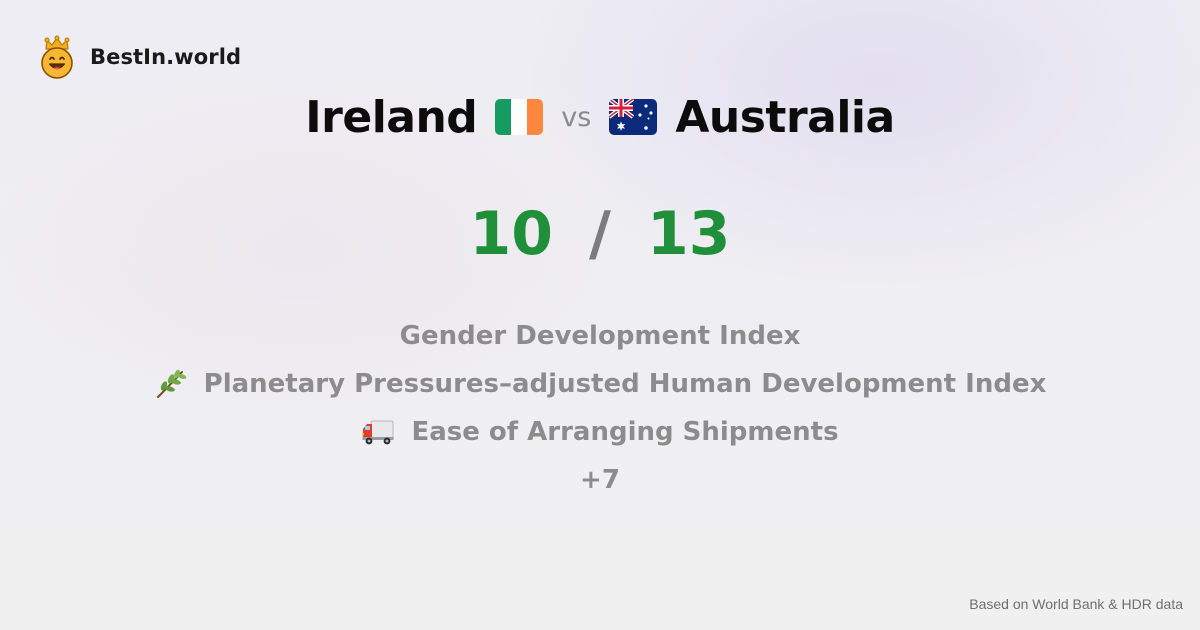 This screenshot has width=1200, height=630. Describe the element at coordinates (391, 117) in the screenshot. I see `left-country-name: Ireland` at that location.